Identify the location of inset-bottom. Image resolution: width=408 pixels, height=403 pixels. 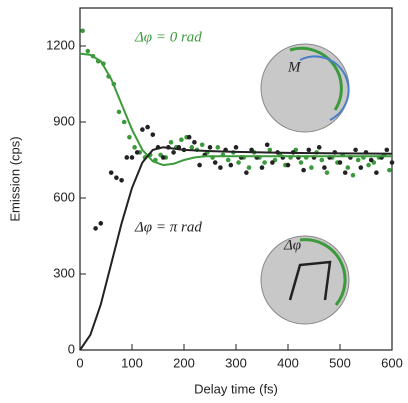
(305, 280).